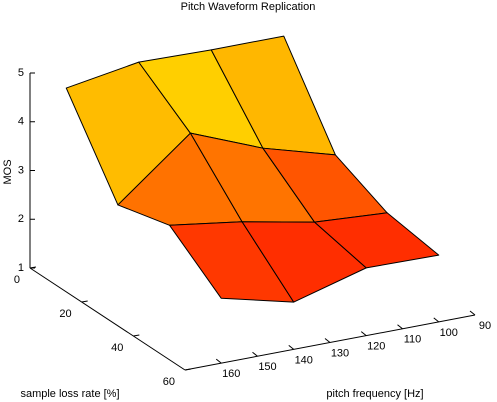 Image resolution: width=497 pixels, height=402 pixels. What do you see at coordinates (485, 326) in the screenshot?
I see `x-tick-label: 90` at bounding box center [485, 326].